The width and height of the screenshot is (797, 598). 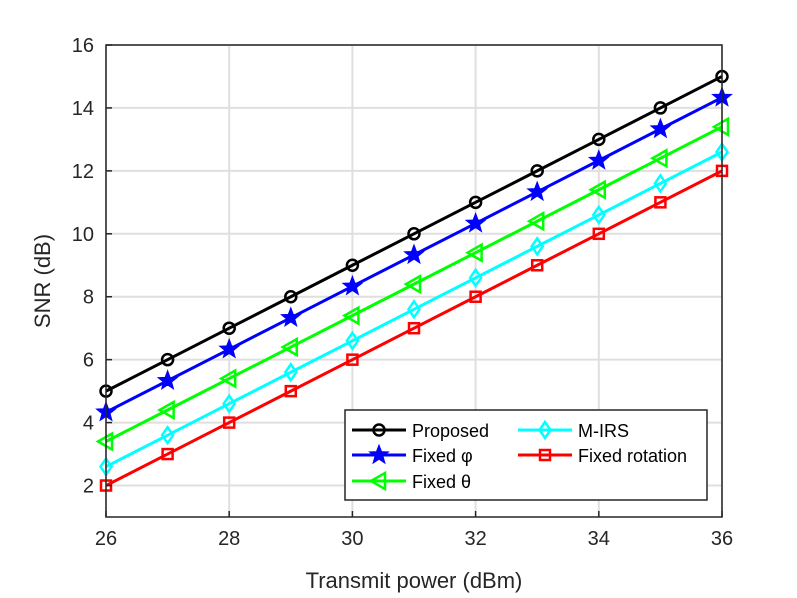 I want to click on legend-label: M-IRS, so click(x=603, y=431).